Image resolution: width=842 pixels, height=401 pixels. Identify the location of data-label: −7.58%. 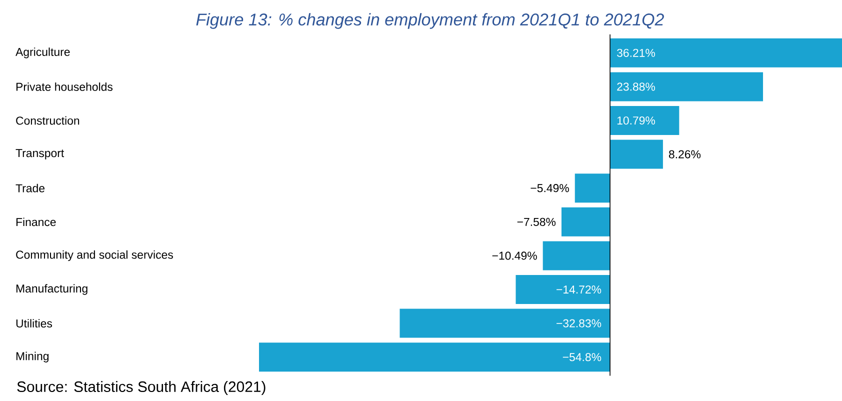
(536, 222).